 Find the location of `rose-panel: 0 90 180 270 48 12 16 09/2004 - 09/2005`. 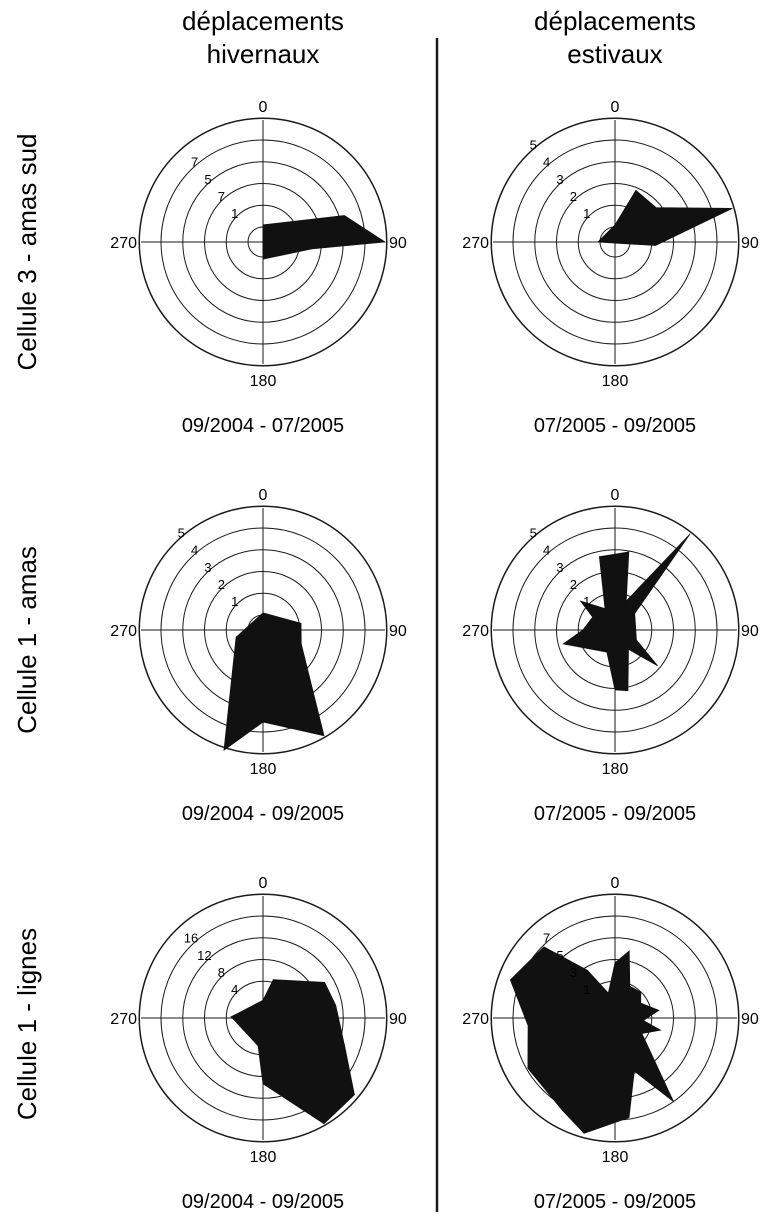

rose-panel: 0 90 180 270 48 12 16 09/2004 - 09/2005 is located at coordinates (258, 1044).